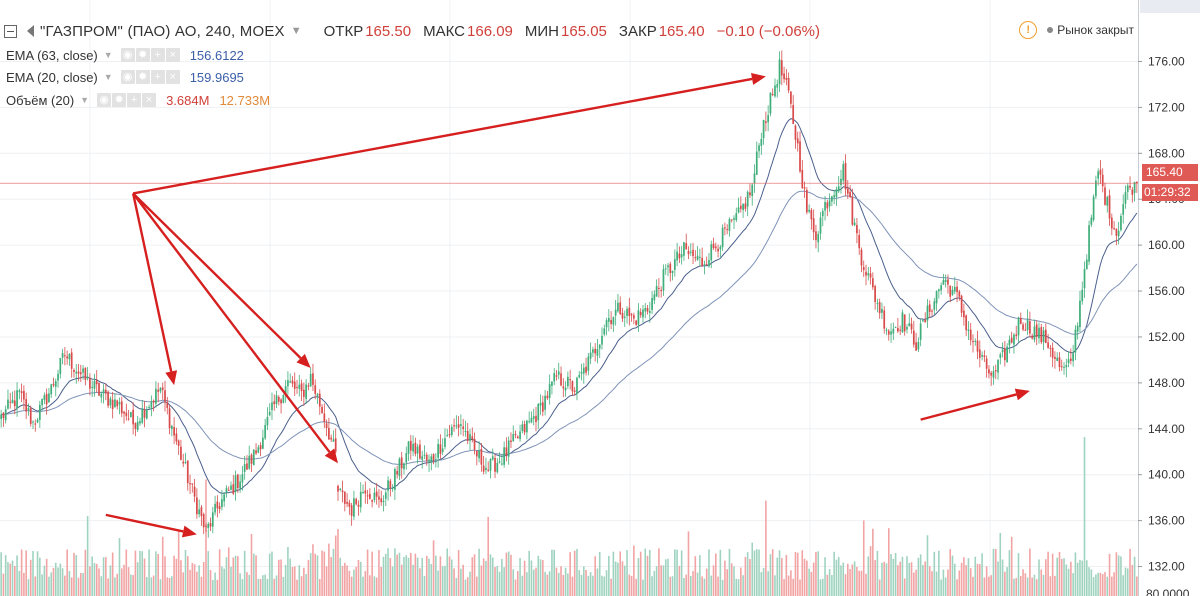  What do you see at coordinates (10, 31) in the screenshot?
I see `collapse-icon` at bounding box center [10, 31].